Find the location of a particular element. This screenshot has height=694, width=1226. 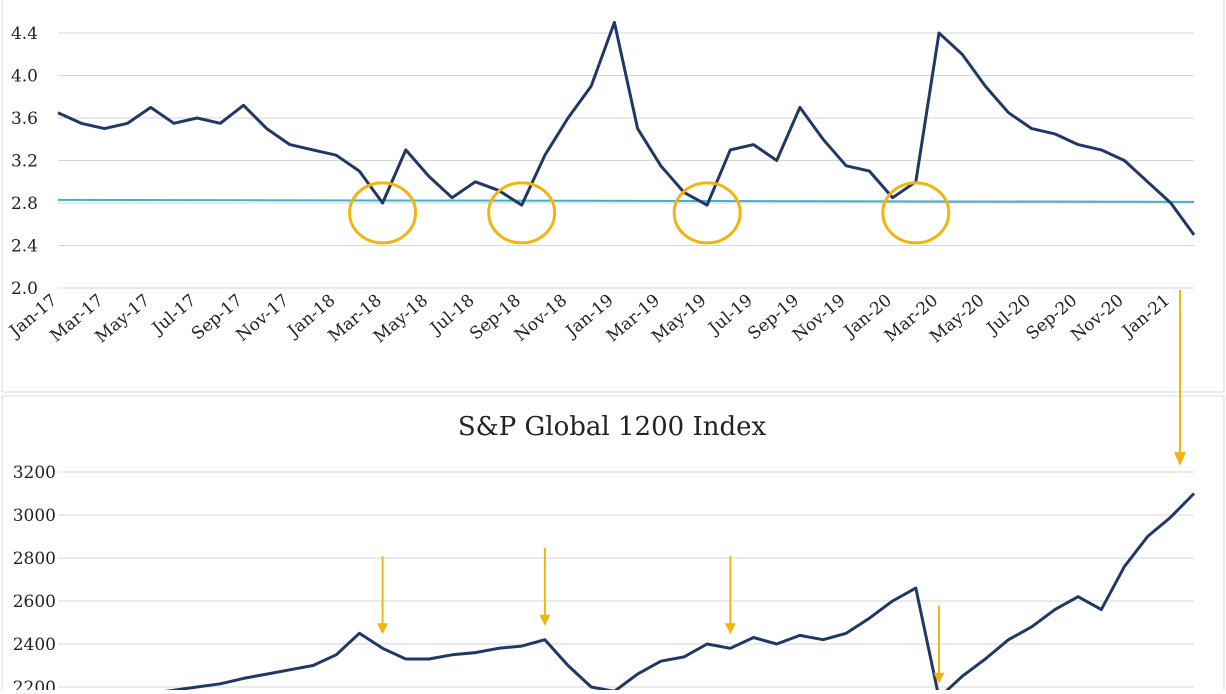

bottom-y-tick-label: 3200 is located at coordinates (34, 473).